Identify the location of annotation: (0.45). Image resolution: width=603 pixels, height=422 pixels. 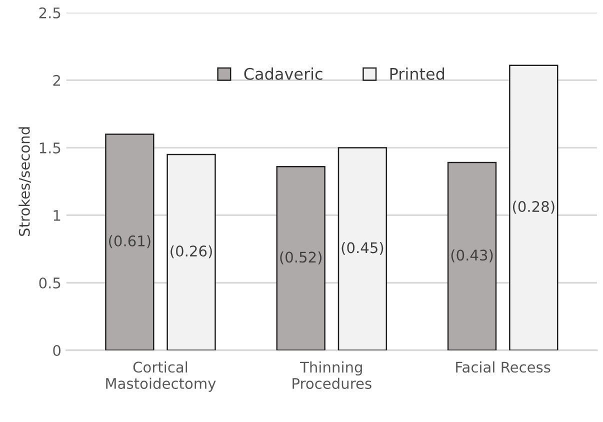
(363, 248).